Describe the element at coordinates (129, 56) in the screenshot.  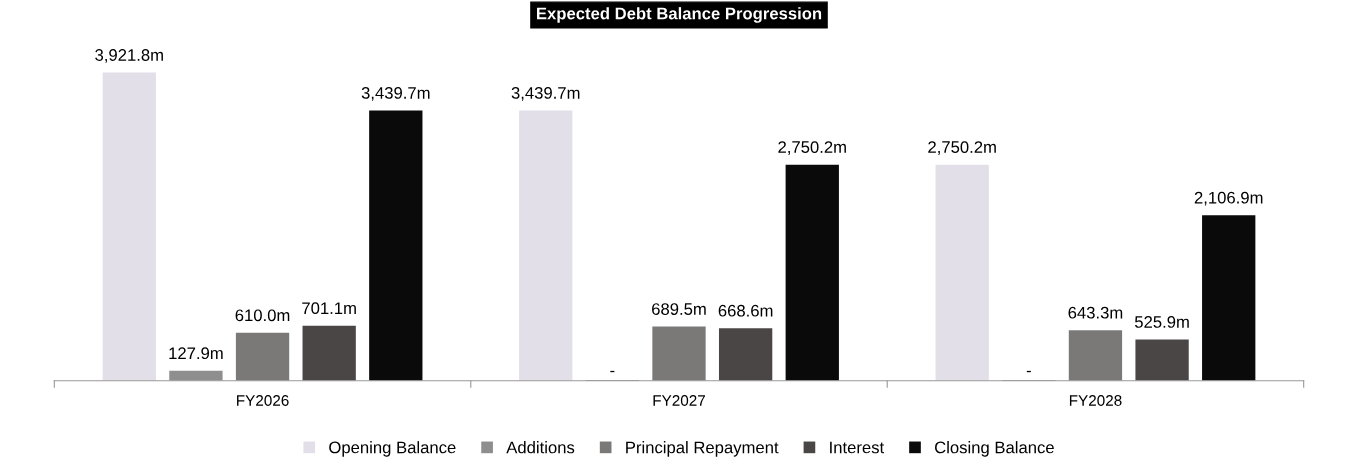
I see `data-label: 3,921.8m` at that location.